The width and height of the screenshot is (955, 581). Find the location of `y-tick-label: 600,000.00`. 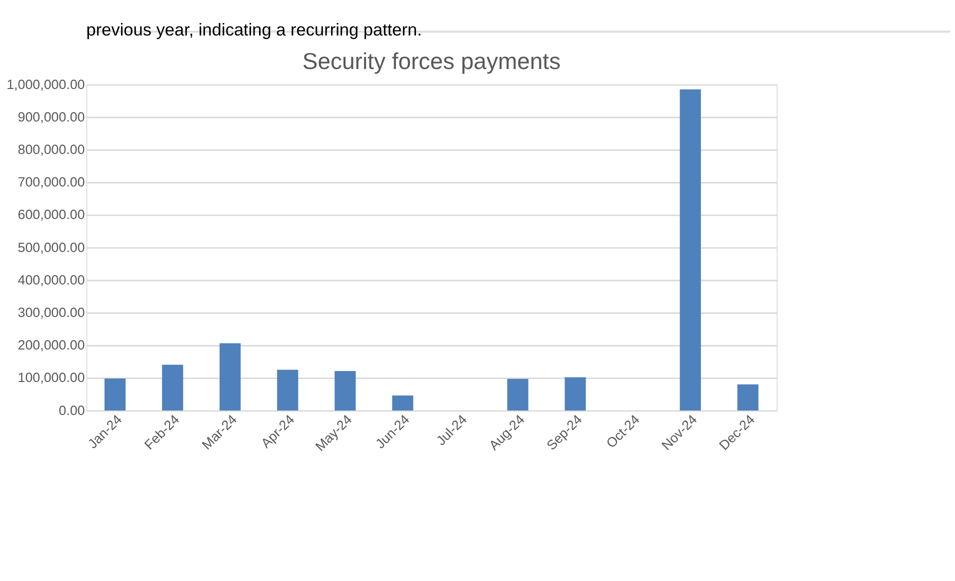

y-tick-label: 600,000.00 is located at coordinates (51, 214).